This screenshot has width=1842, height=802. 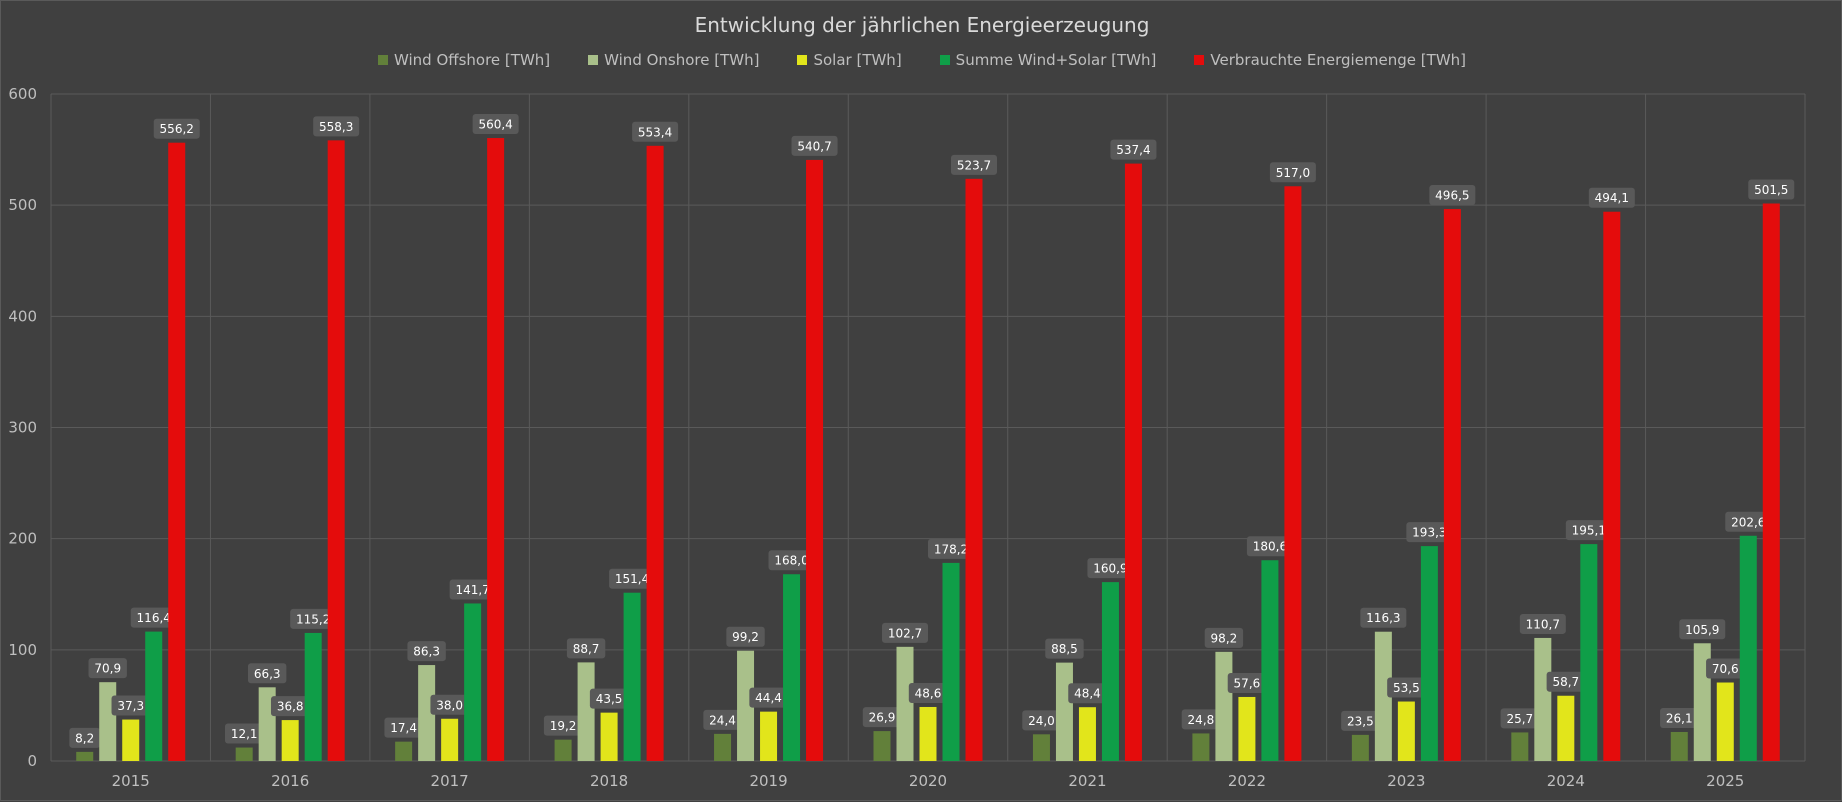 I want to click on x-tick-label: 2025, so click(x=1725, y=781).